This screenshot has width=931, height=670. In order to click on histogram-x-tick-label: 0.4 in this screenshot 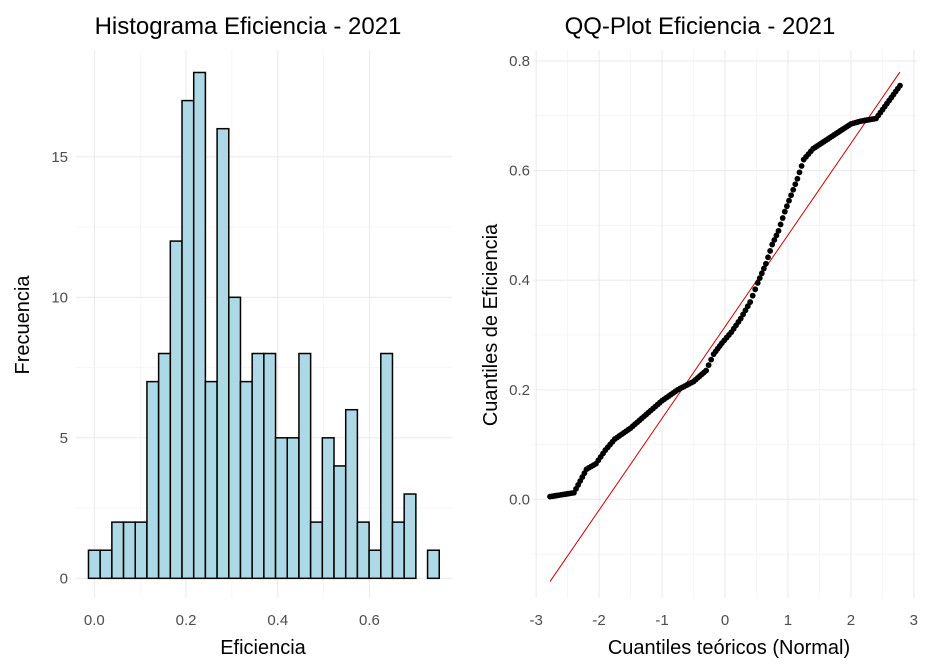, I will do `click(277, 620)`.